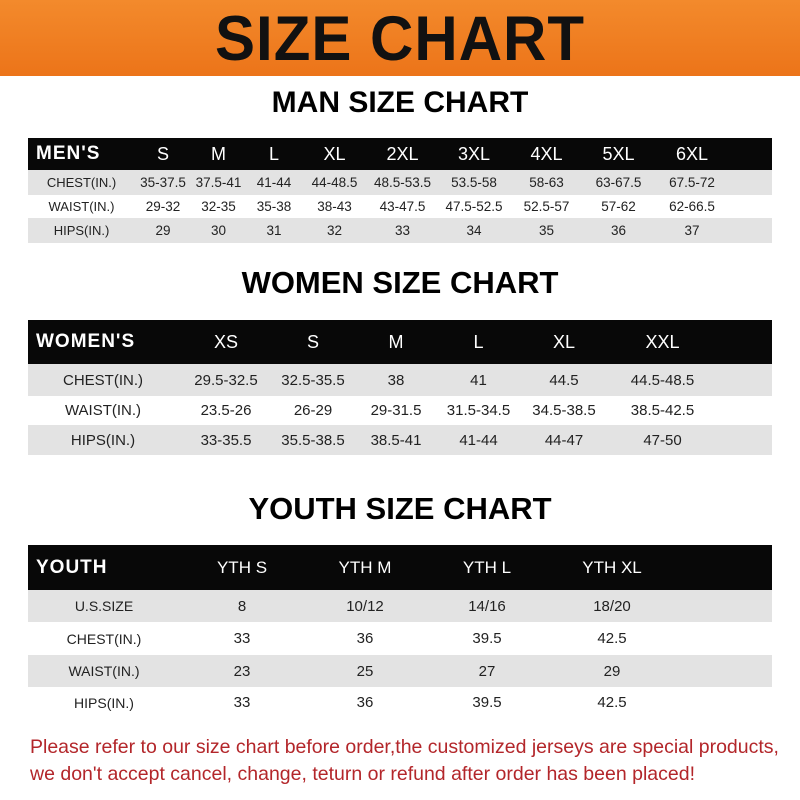  Describe the element at coordinates (564, 380) in the screenshot. I see `measurement-value: 44.5` at that location.